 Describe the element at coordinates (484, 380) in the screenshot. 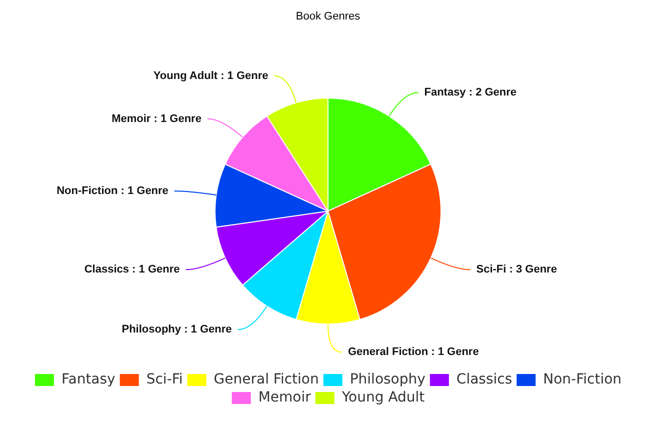

I see `legend-label: Classics` at that location.